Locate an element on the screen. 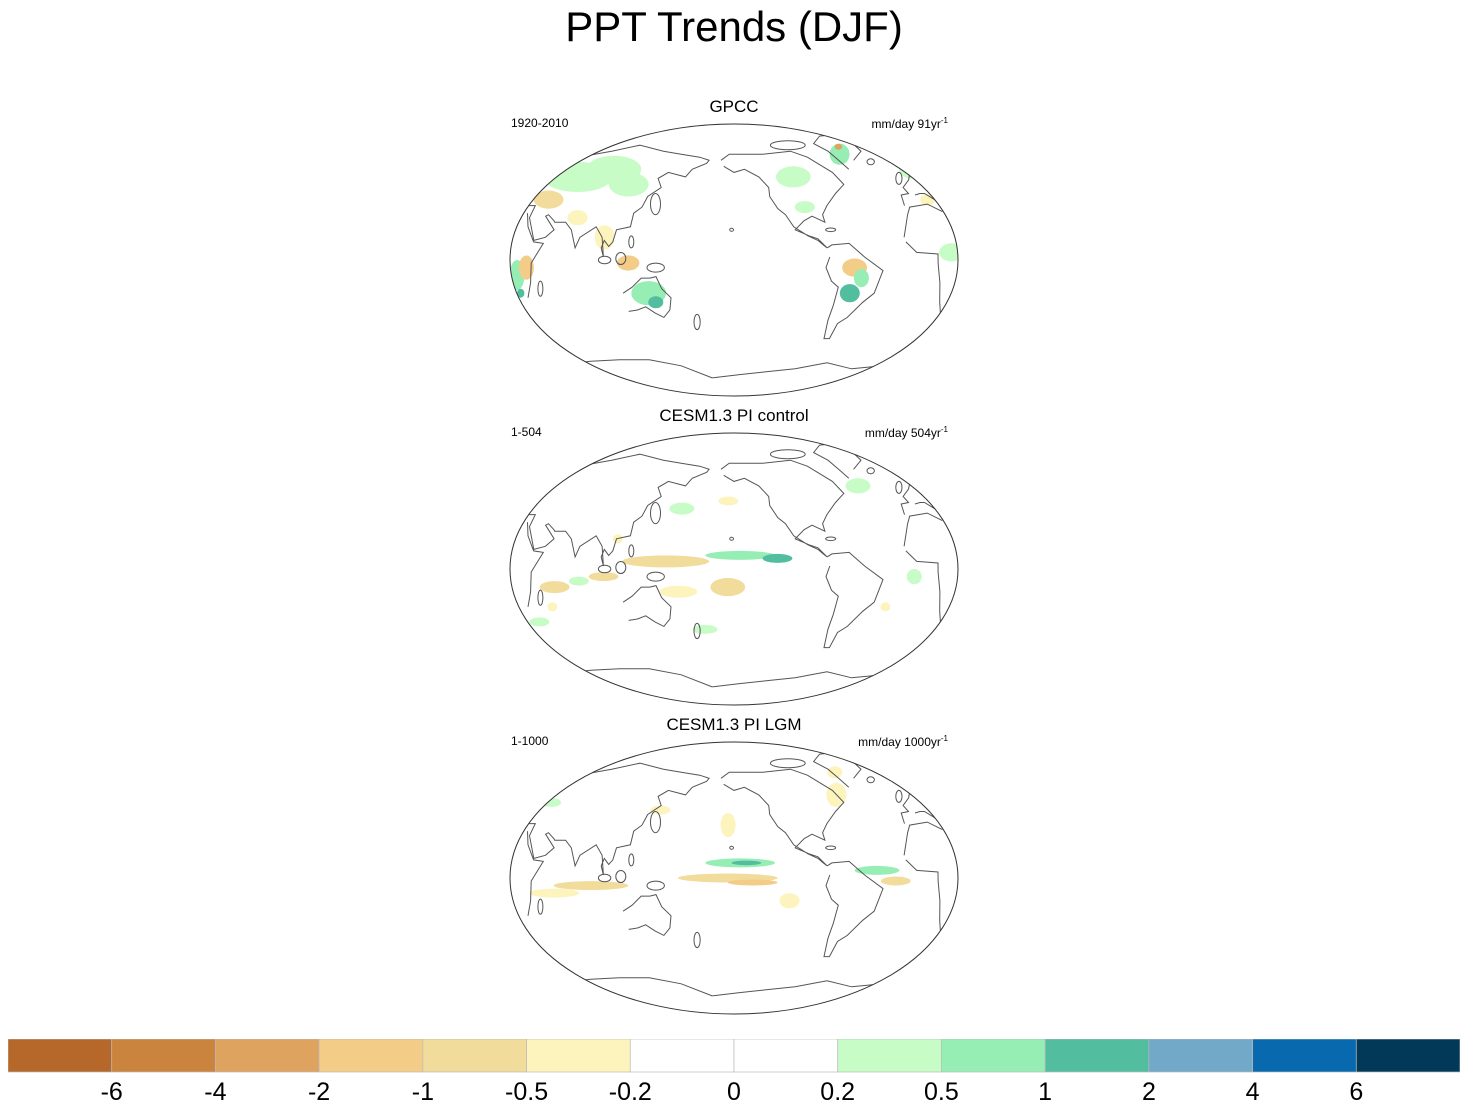  colorbar is located at coordinates (734, 1056).